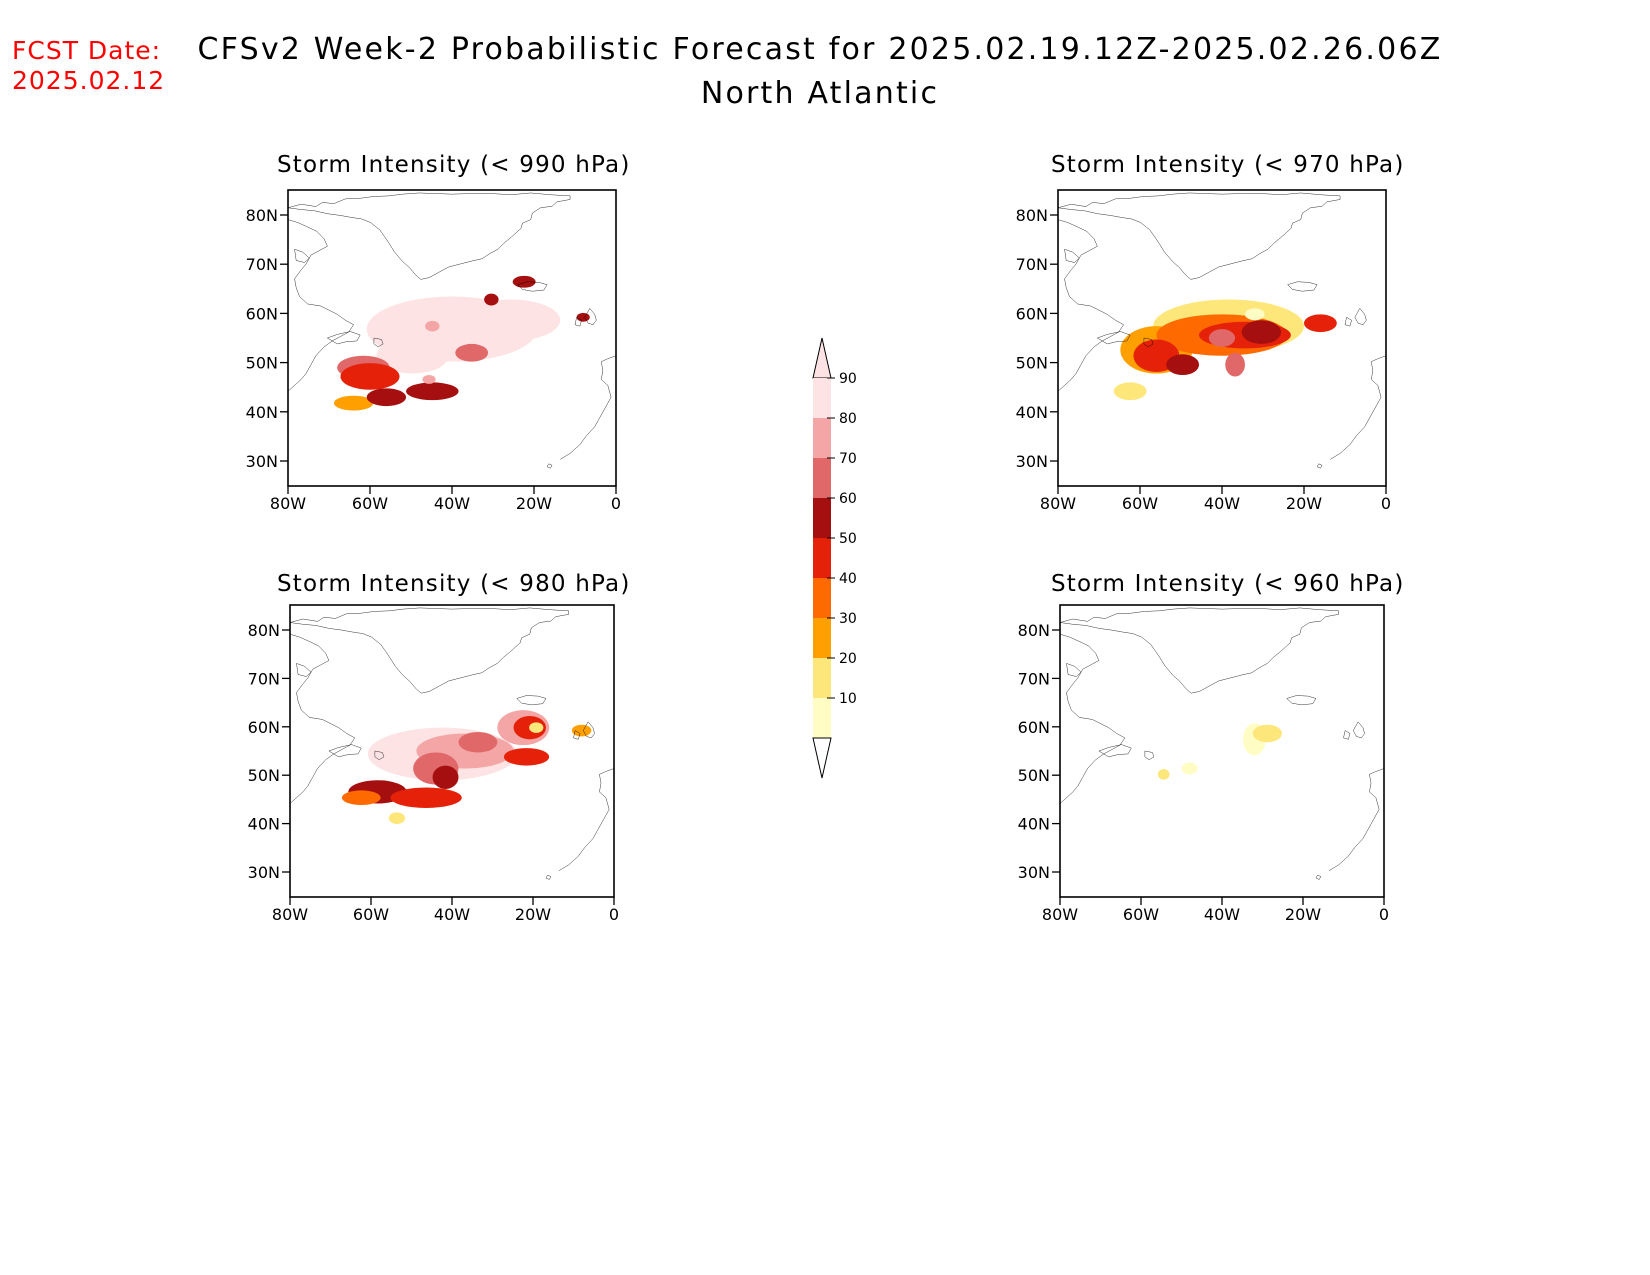  What do you see at coordinates (454, 584) in the screenshot?
I see `panel-title-980: Storm Intensity (< 980 hPa)` at bounding box center [454, 584].